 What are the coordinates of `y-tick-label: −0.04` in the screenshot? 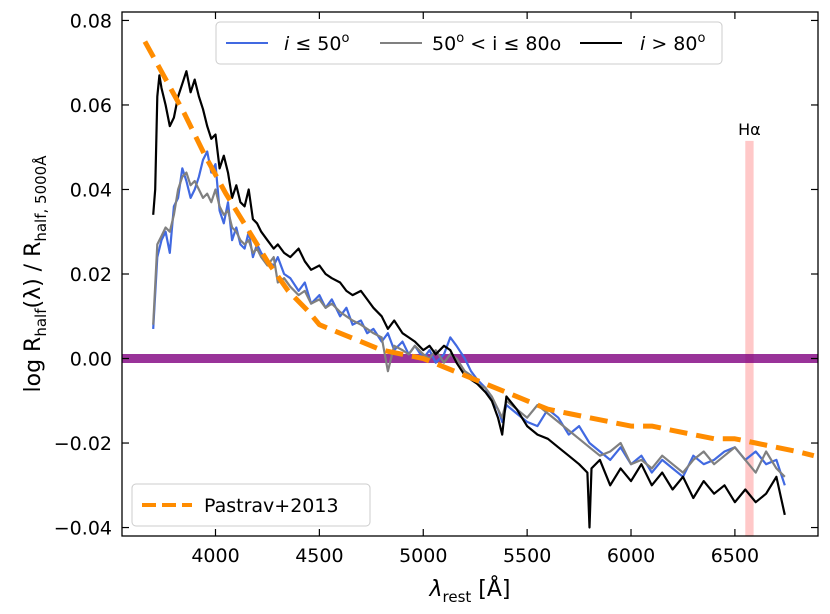 It's located at (83, 529).